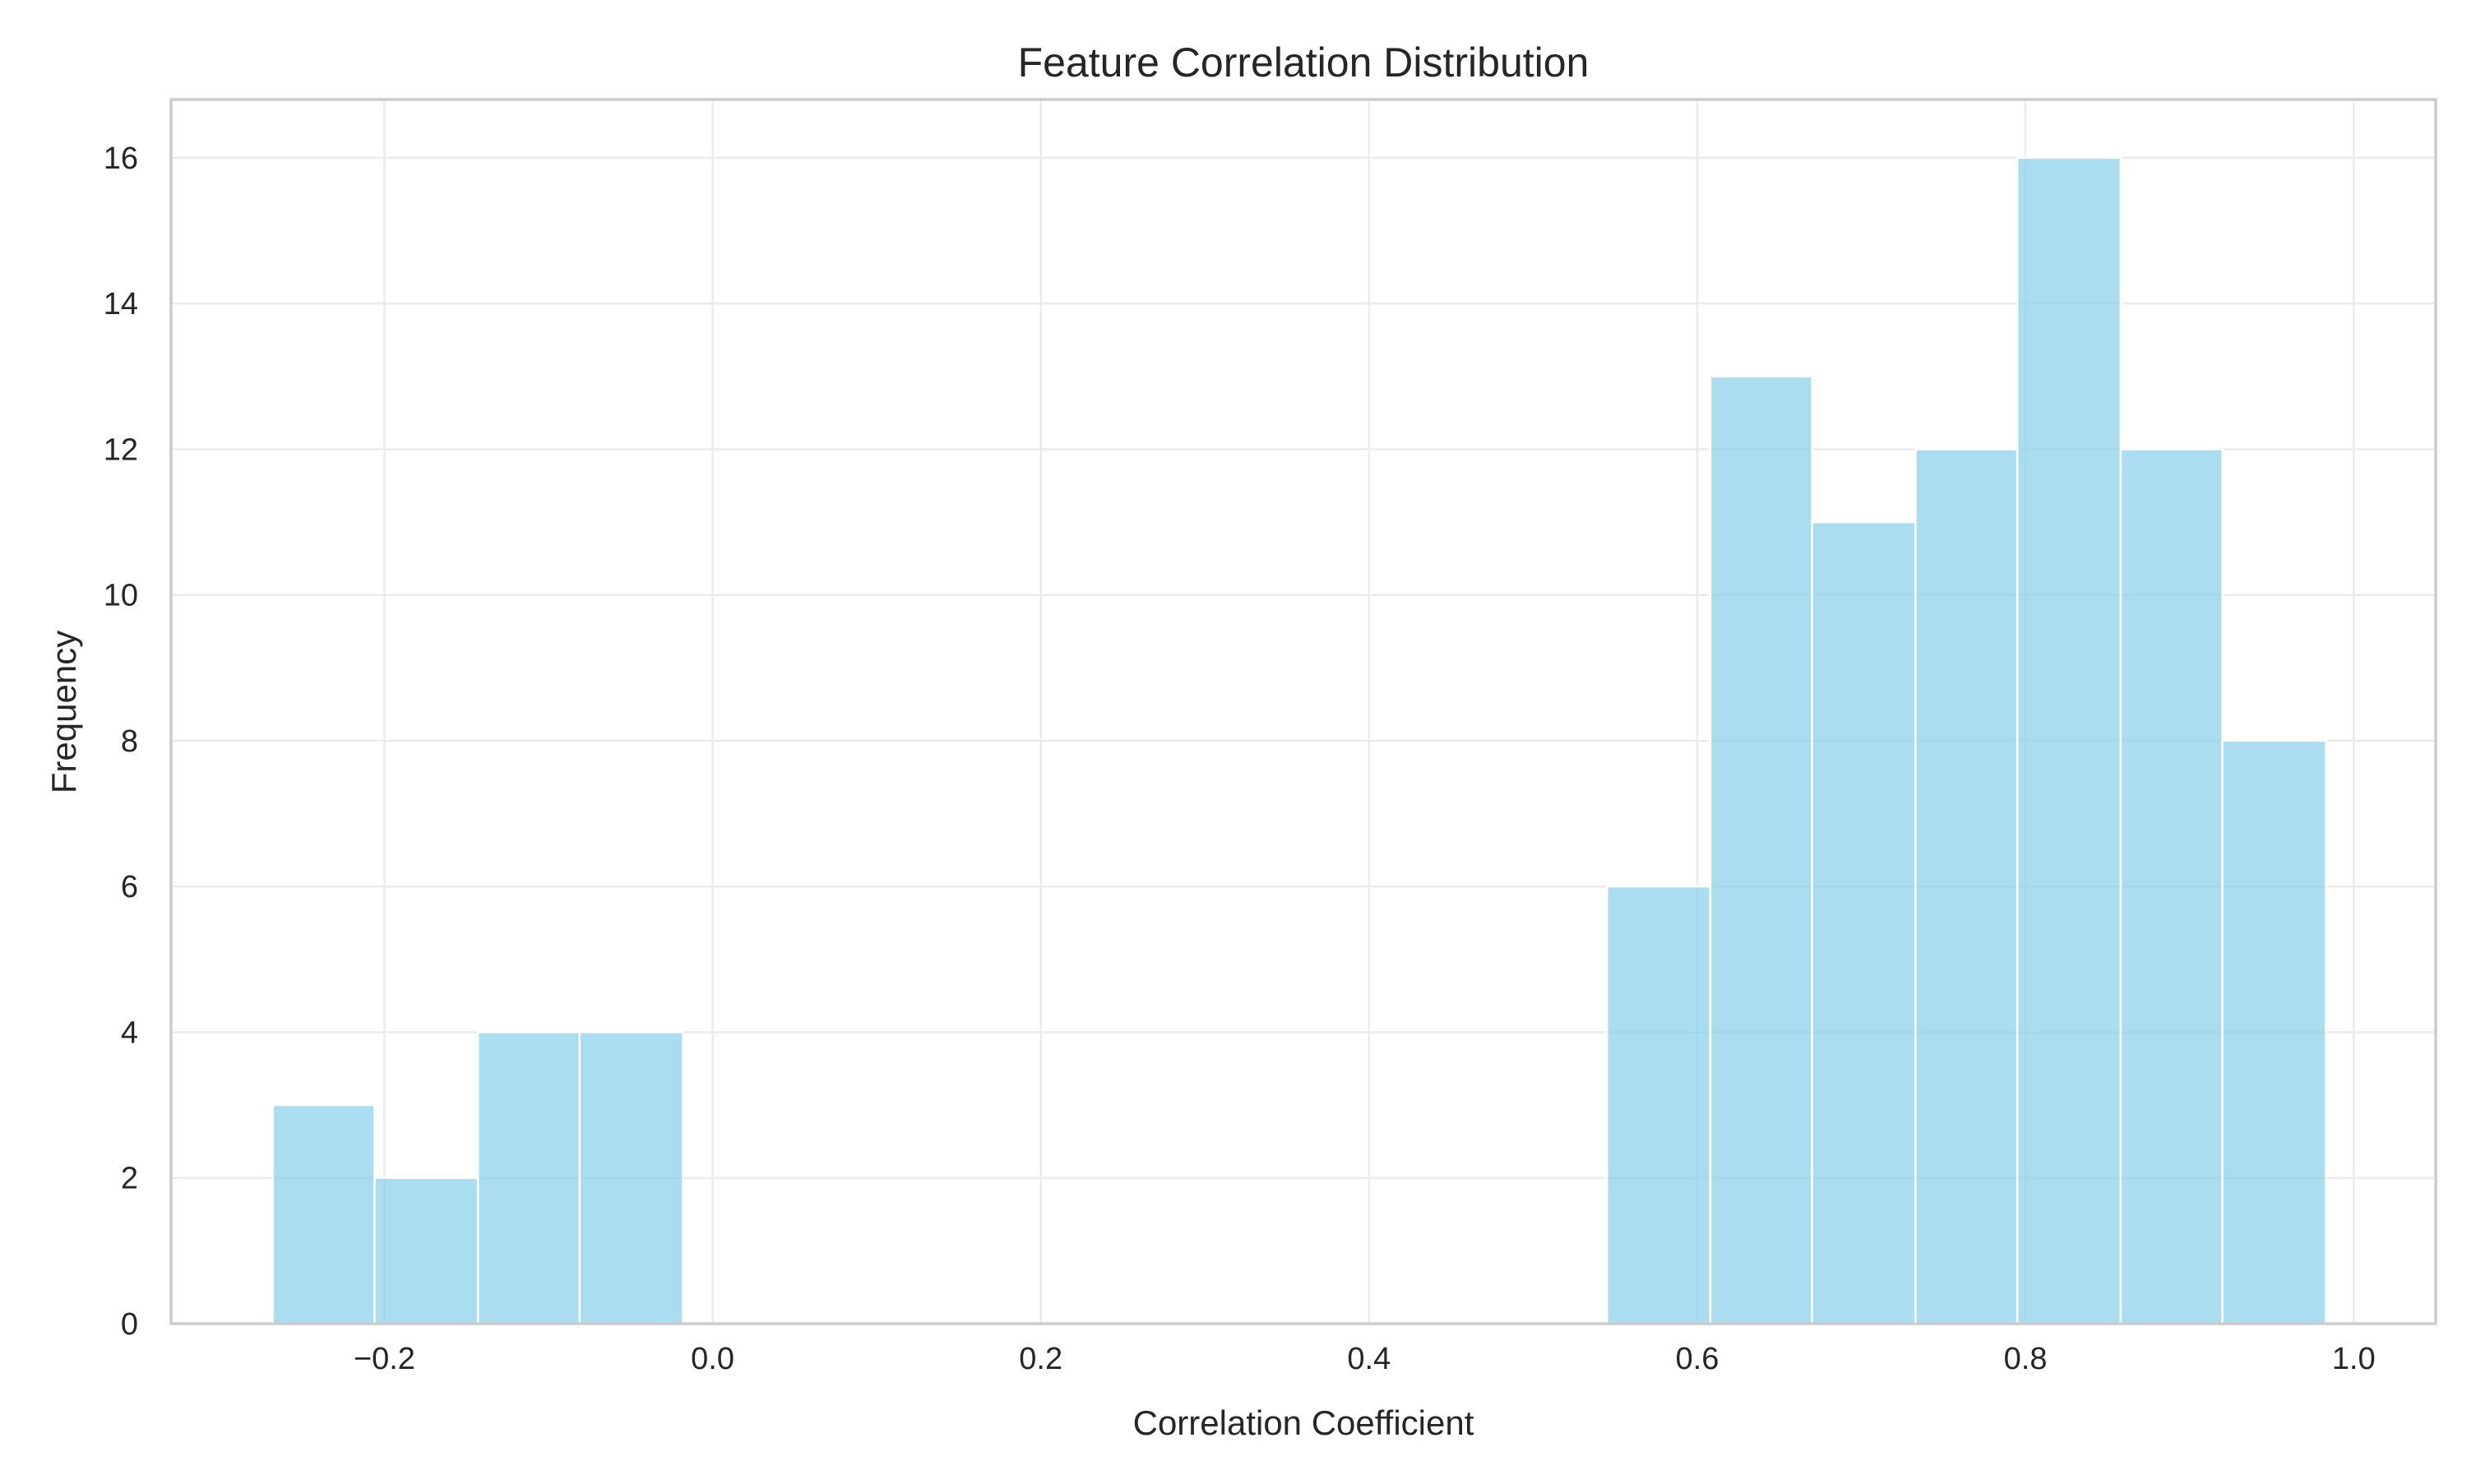  What do you see at coordinates (129, 1325) in the screenshot?
I see `y-tick-label: 0` at bounding box center [129, 1325].